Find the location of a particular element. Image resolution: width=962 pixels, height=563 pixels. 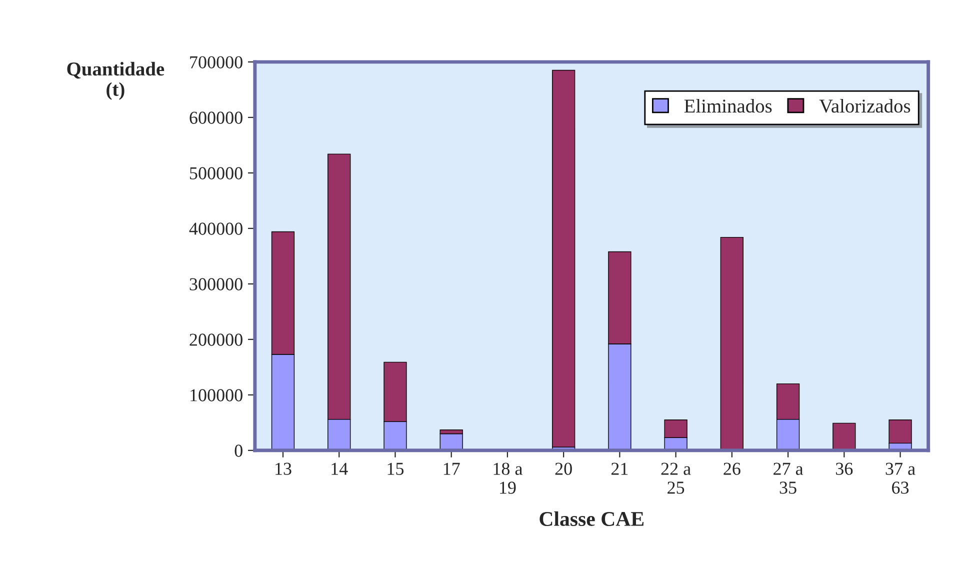

x-tick-label: 21 is located at coordinates (619, 468).